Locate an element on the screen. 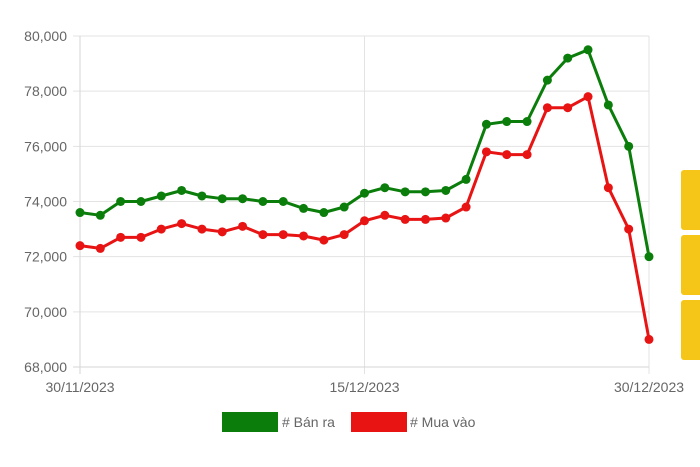 This screenshot has width=700, height=467. legend-label: # Mua vào is located at coordinates (443, 422).